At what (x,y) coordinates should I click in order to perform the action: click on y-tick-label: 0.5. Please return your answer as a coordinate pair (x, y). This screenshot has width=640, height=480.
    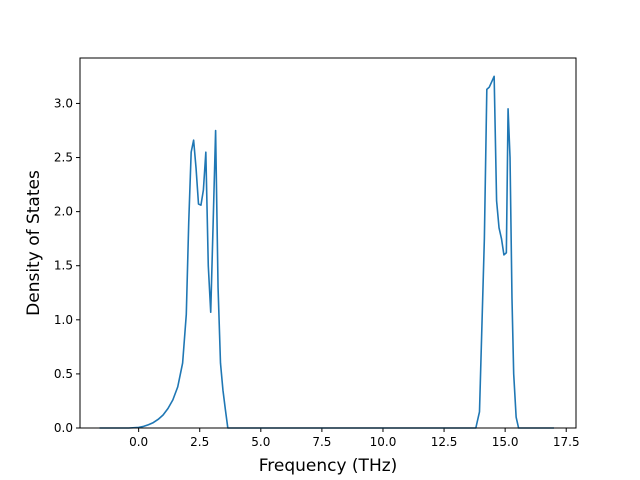
    Looking at the image, I should click on (63, 374).